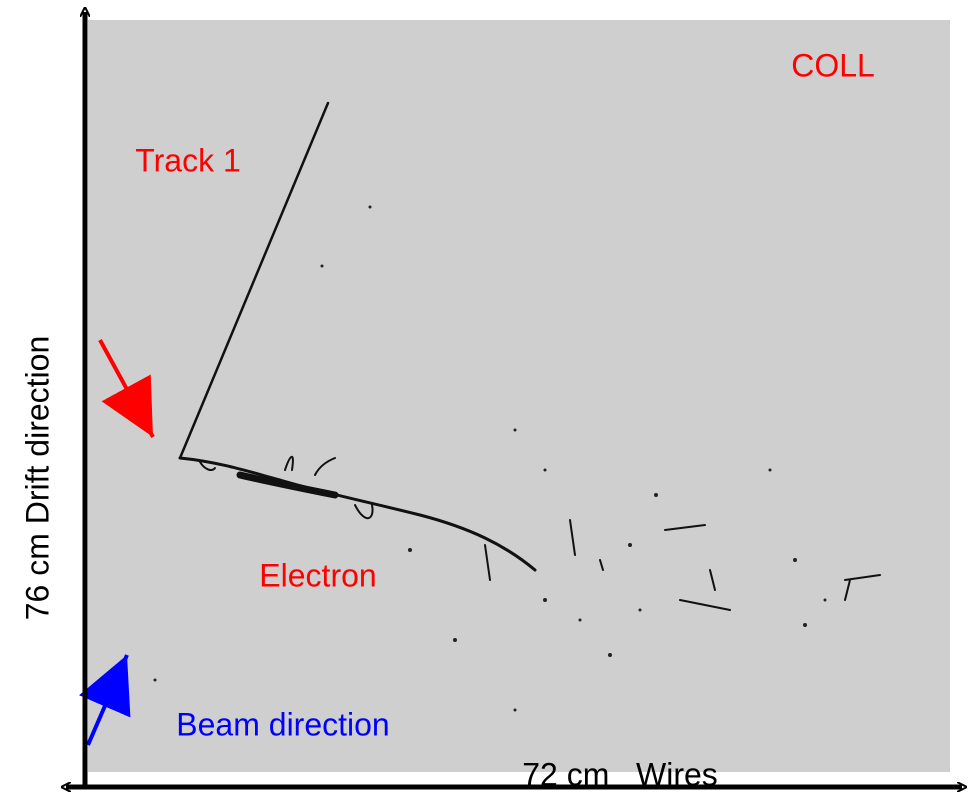 The height and width of the screenshot is (798, 974). I want to click on fragments, so click(540, 533).